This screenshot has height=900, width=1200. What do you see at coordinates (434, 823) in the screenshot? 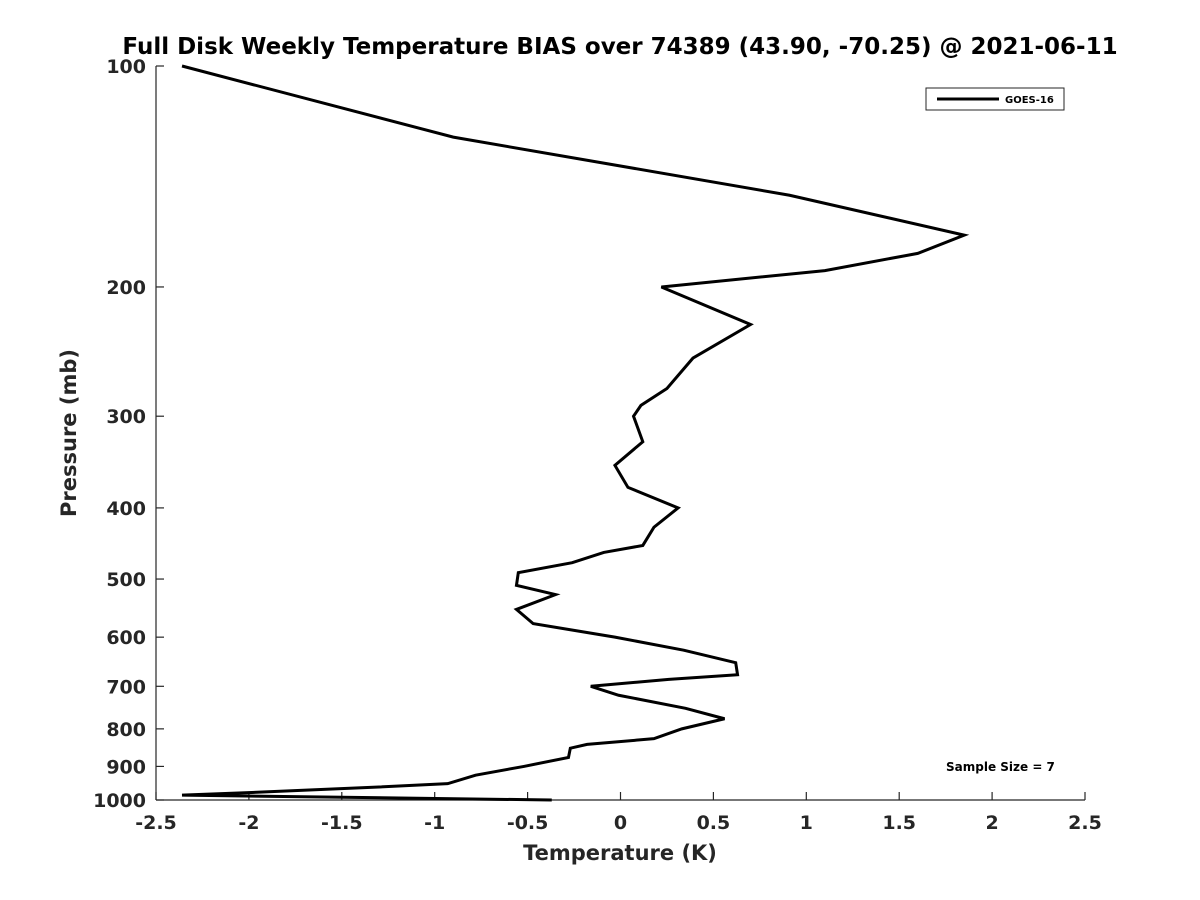
I see `x-tick-label: -1` at bounding box center [434, 823].